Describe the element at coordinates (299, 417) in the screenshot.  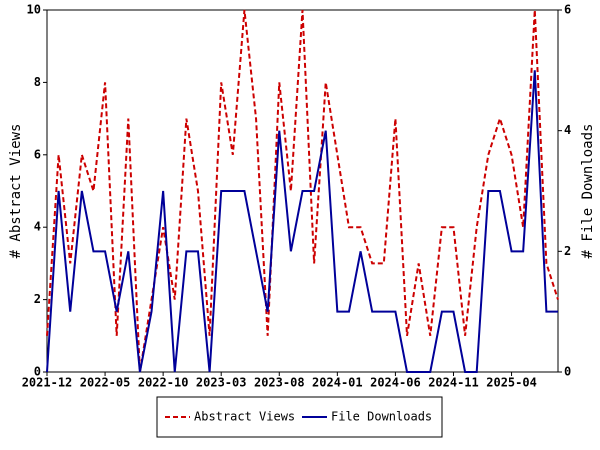
I see `legend` at that location.